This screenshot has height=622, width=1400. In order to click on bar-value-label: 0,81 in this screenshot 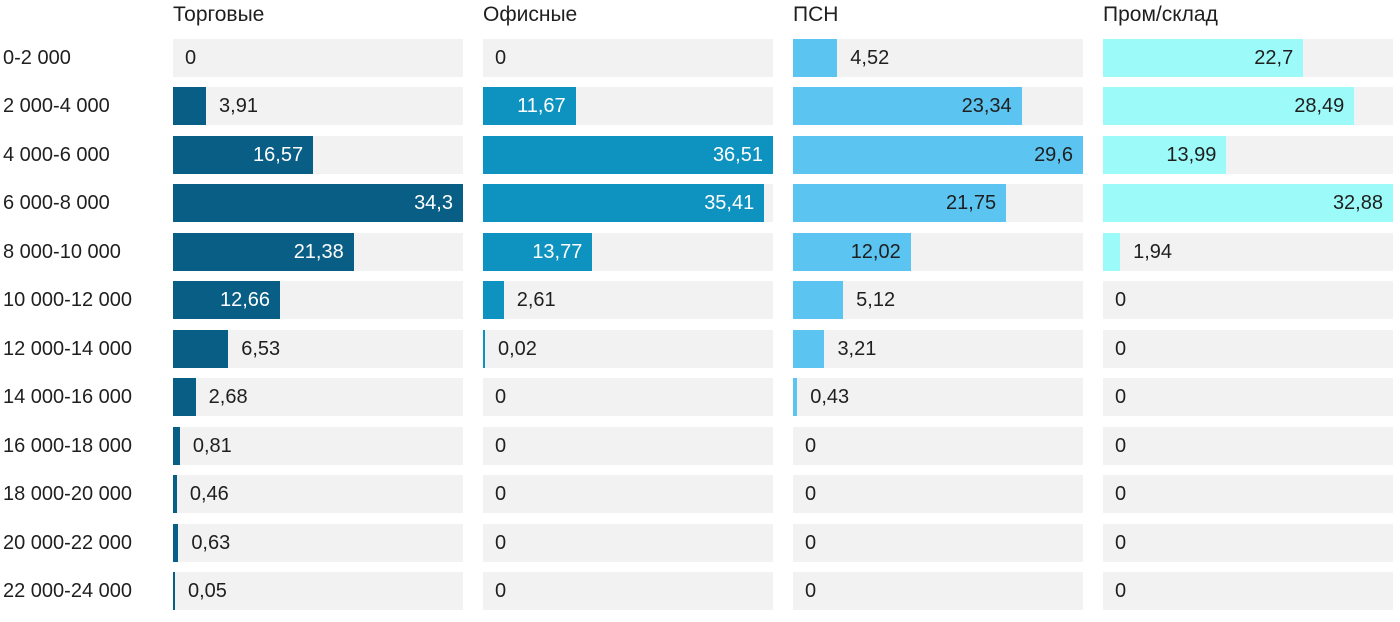, I will do `click(212, 445)`.